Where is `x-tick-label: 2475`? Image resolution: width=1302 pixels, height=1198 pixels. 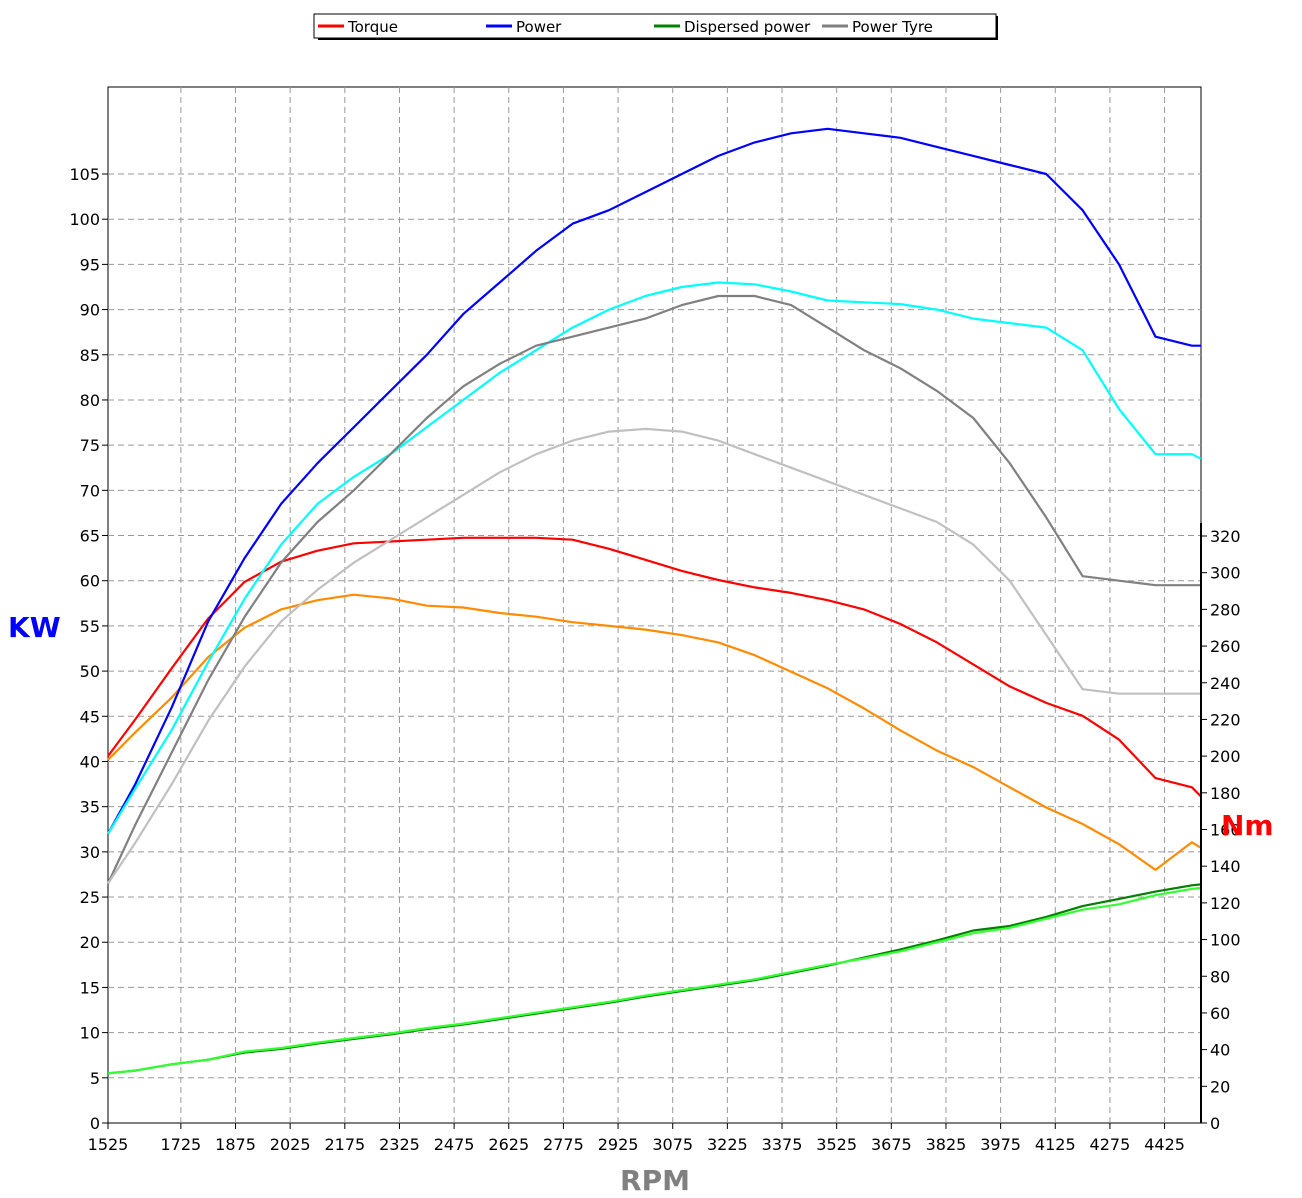 x-tick-label: 2475 is located at coordinates (454, 1144).